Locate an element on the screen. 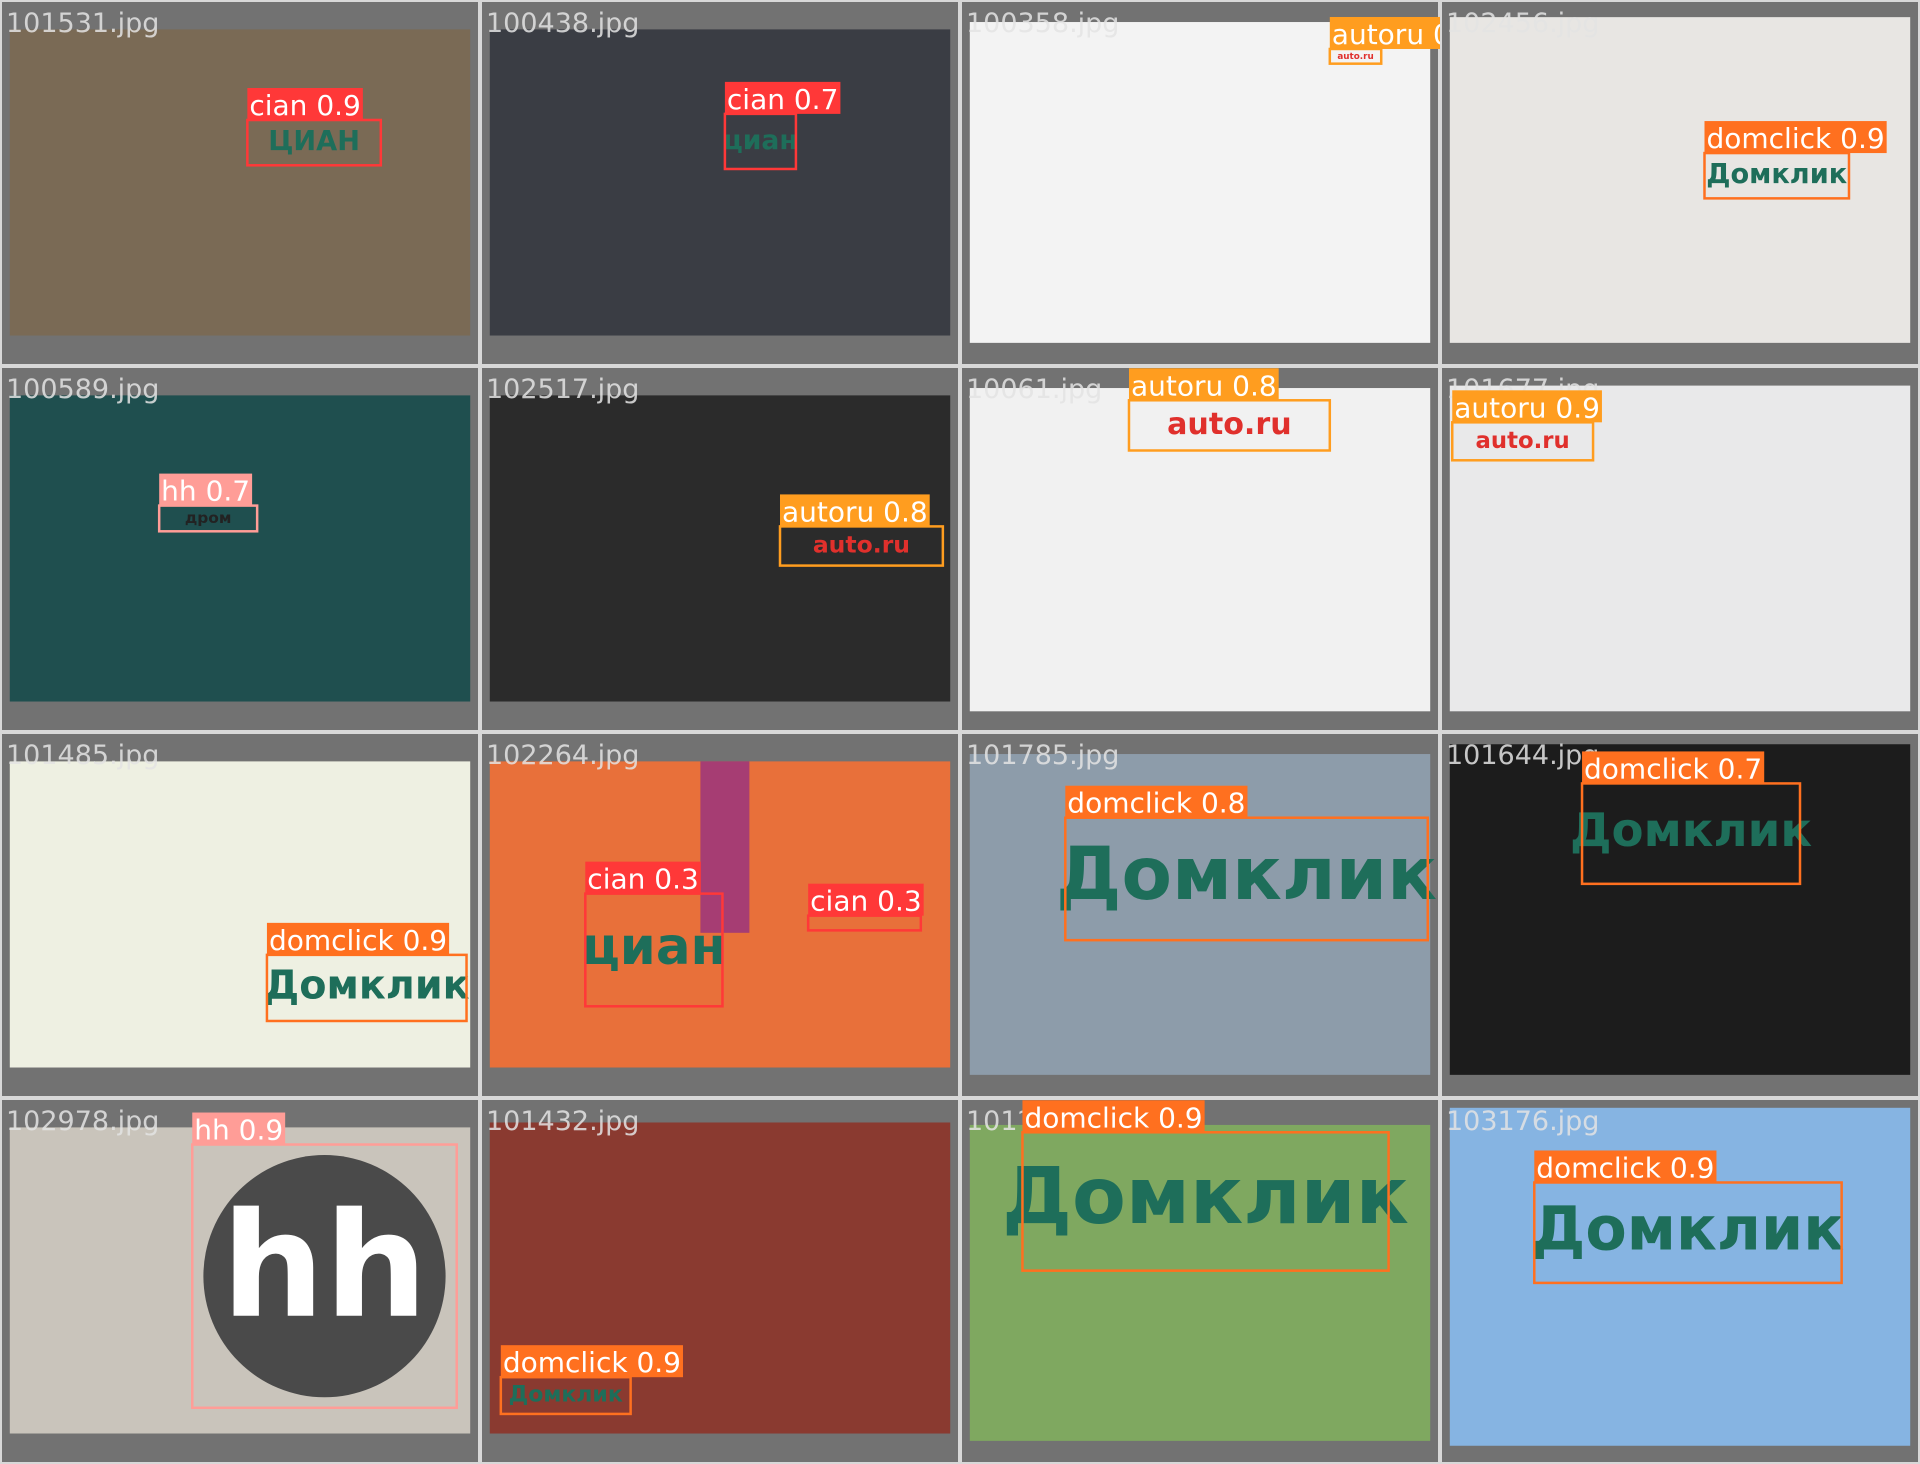 The height and width of the screenshot is (1464, 1920). image-cell: Домклик 102456.jpg domclick 0.9 is located at coordinates (1680, 183).